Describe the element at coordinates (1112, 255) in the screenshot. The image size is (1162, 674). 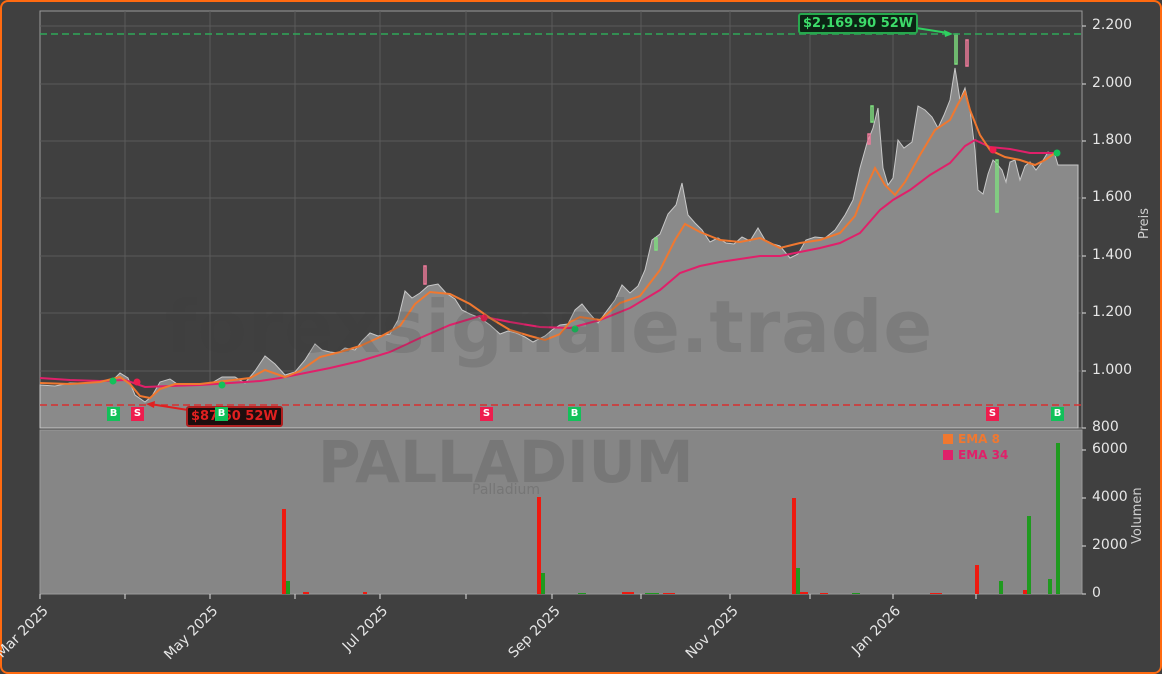
I see `price-tick: 1.400` at that location.